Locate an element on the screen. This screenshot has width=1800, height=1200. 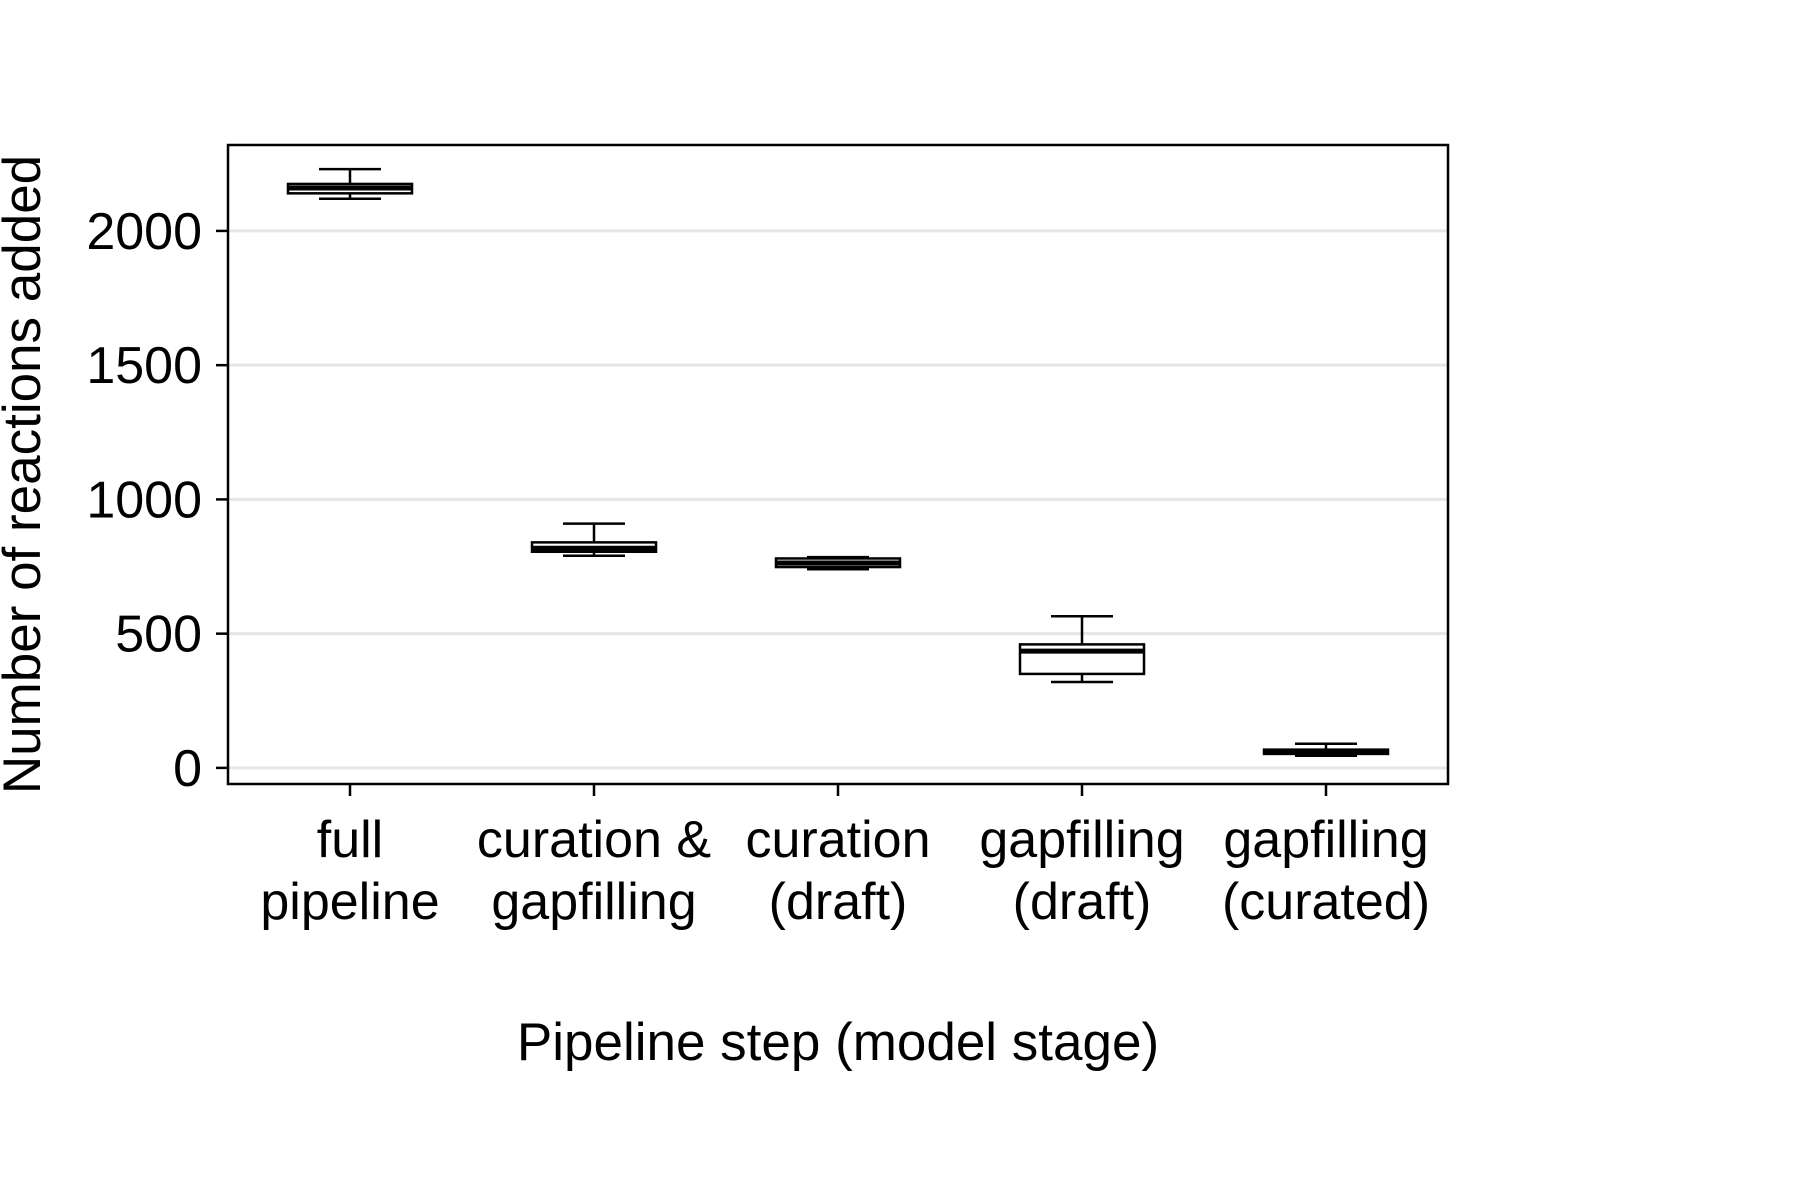
y-tick-label: 1000 is located at coordinates (144, 500).